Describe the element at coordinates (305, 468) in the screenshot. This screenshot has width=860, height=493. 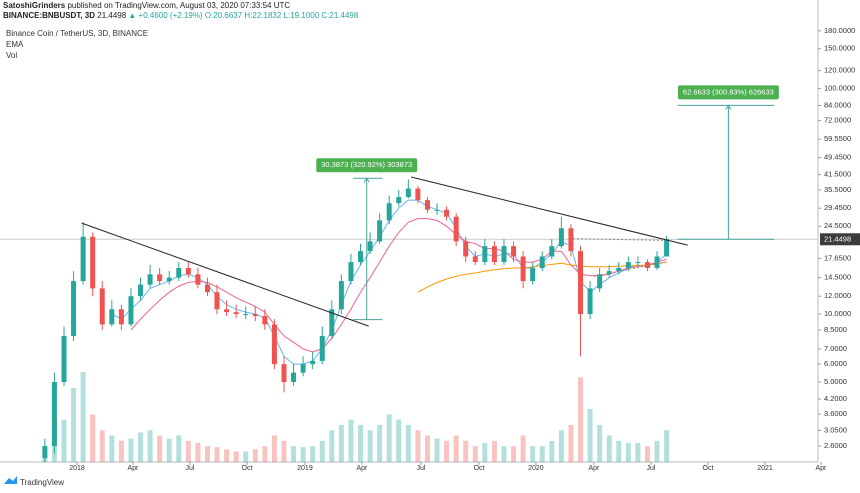
I see `x-tick-label: 2019` at that location.